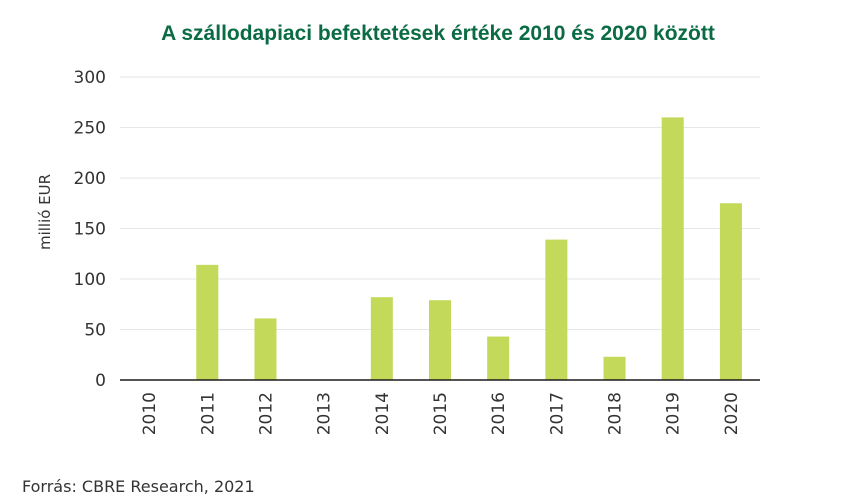  What do you see at coordinates (325, 413) in the screenshot?
I see `x-tick-label: 2013` at bounding box center [325, 413].